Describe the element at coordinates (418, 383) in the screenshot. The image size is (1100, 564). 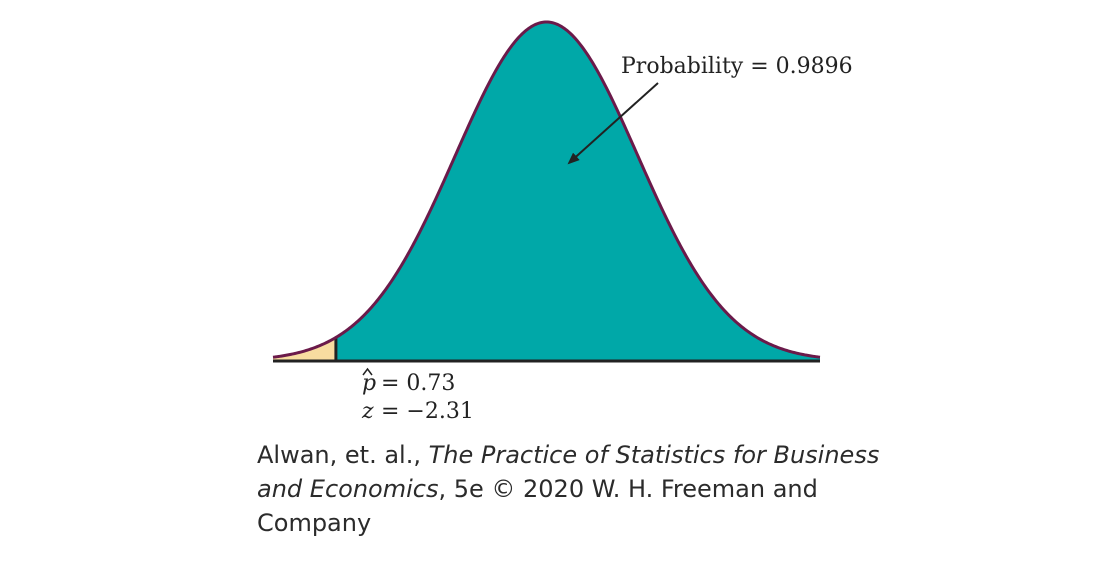
I see `p-hat-value: = 0.73` at that location.